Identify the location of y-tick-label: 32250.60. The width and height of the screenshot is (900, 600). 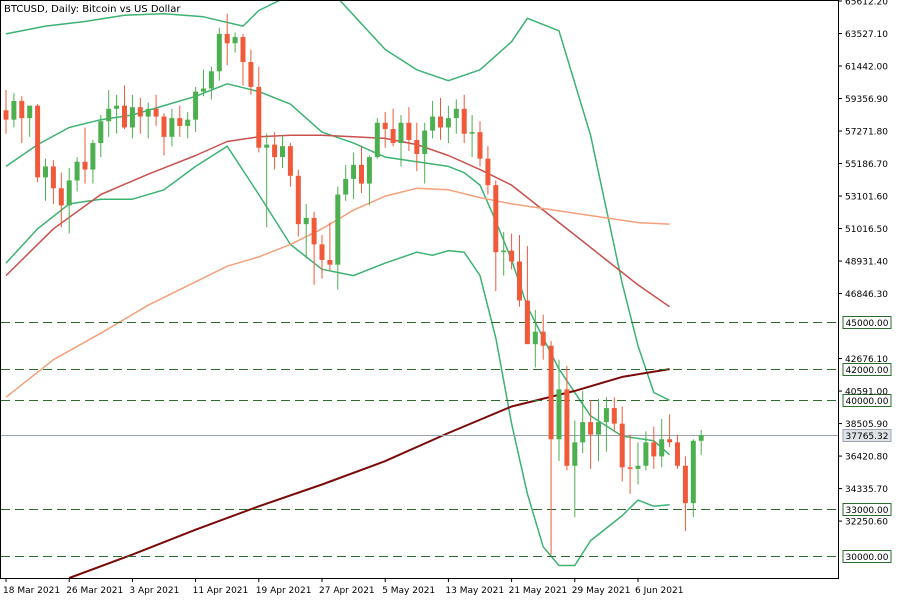
(866, 523).